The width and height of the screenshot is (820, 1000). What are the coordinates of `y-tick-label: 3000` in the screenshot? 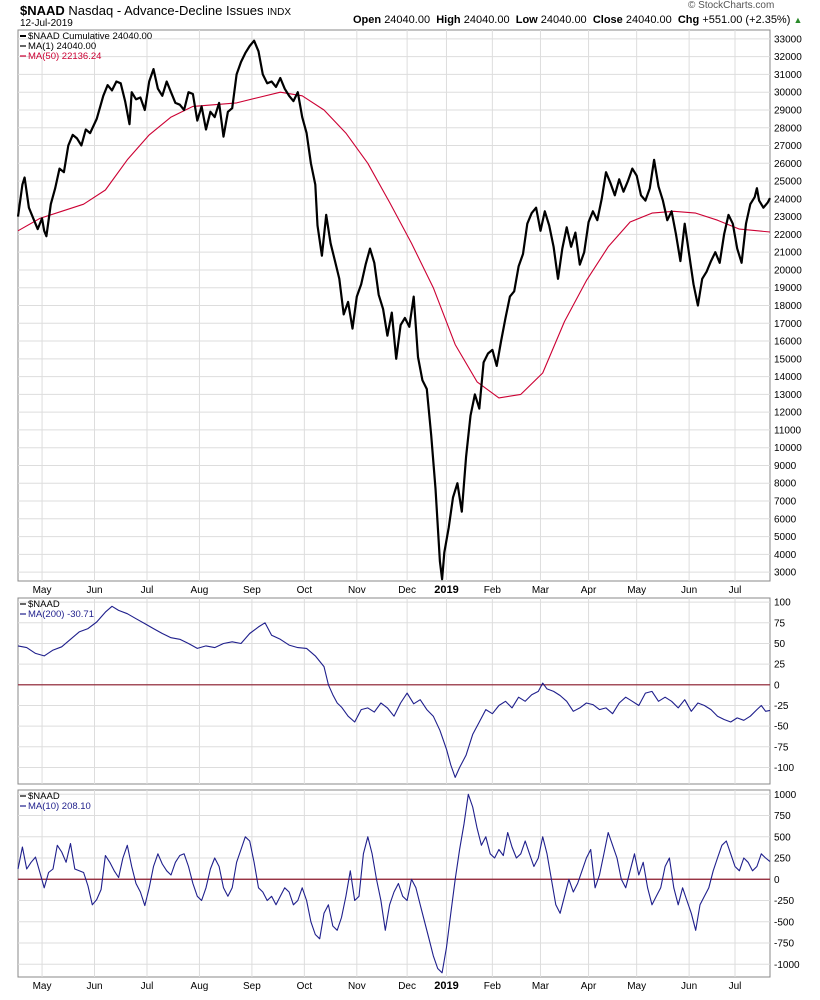 It's located at (785, 573).